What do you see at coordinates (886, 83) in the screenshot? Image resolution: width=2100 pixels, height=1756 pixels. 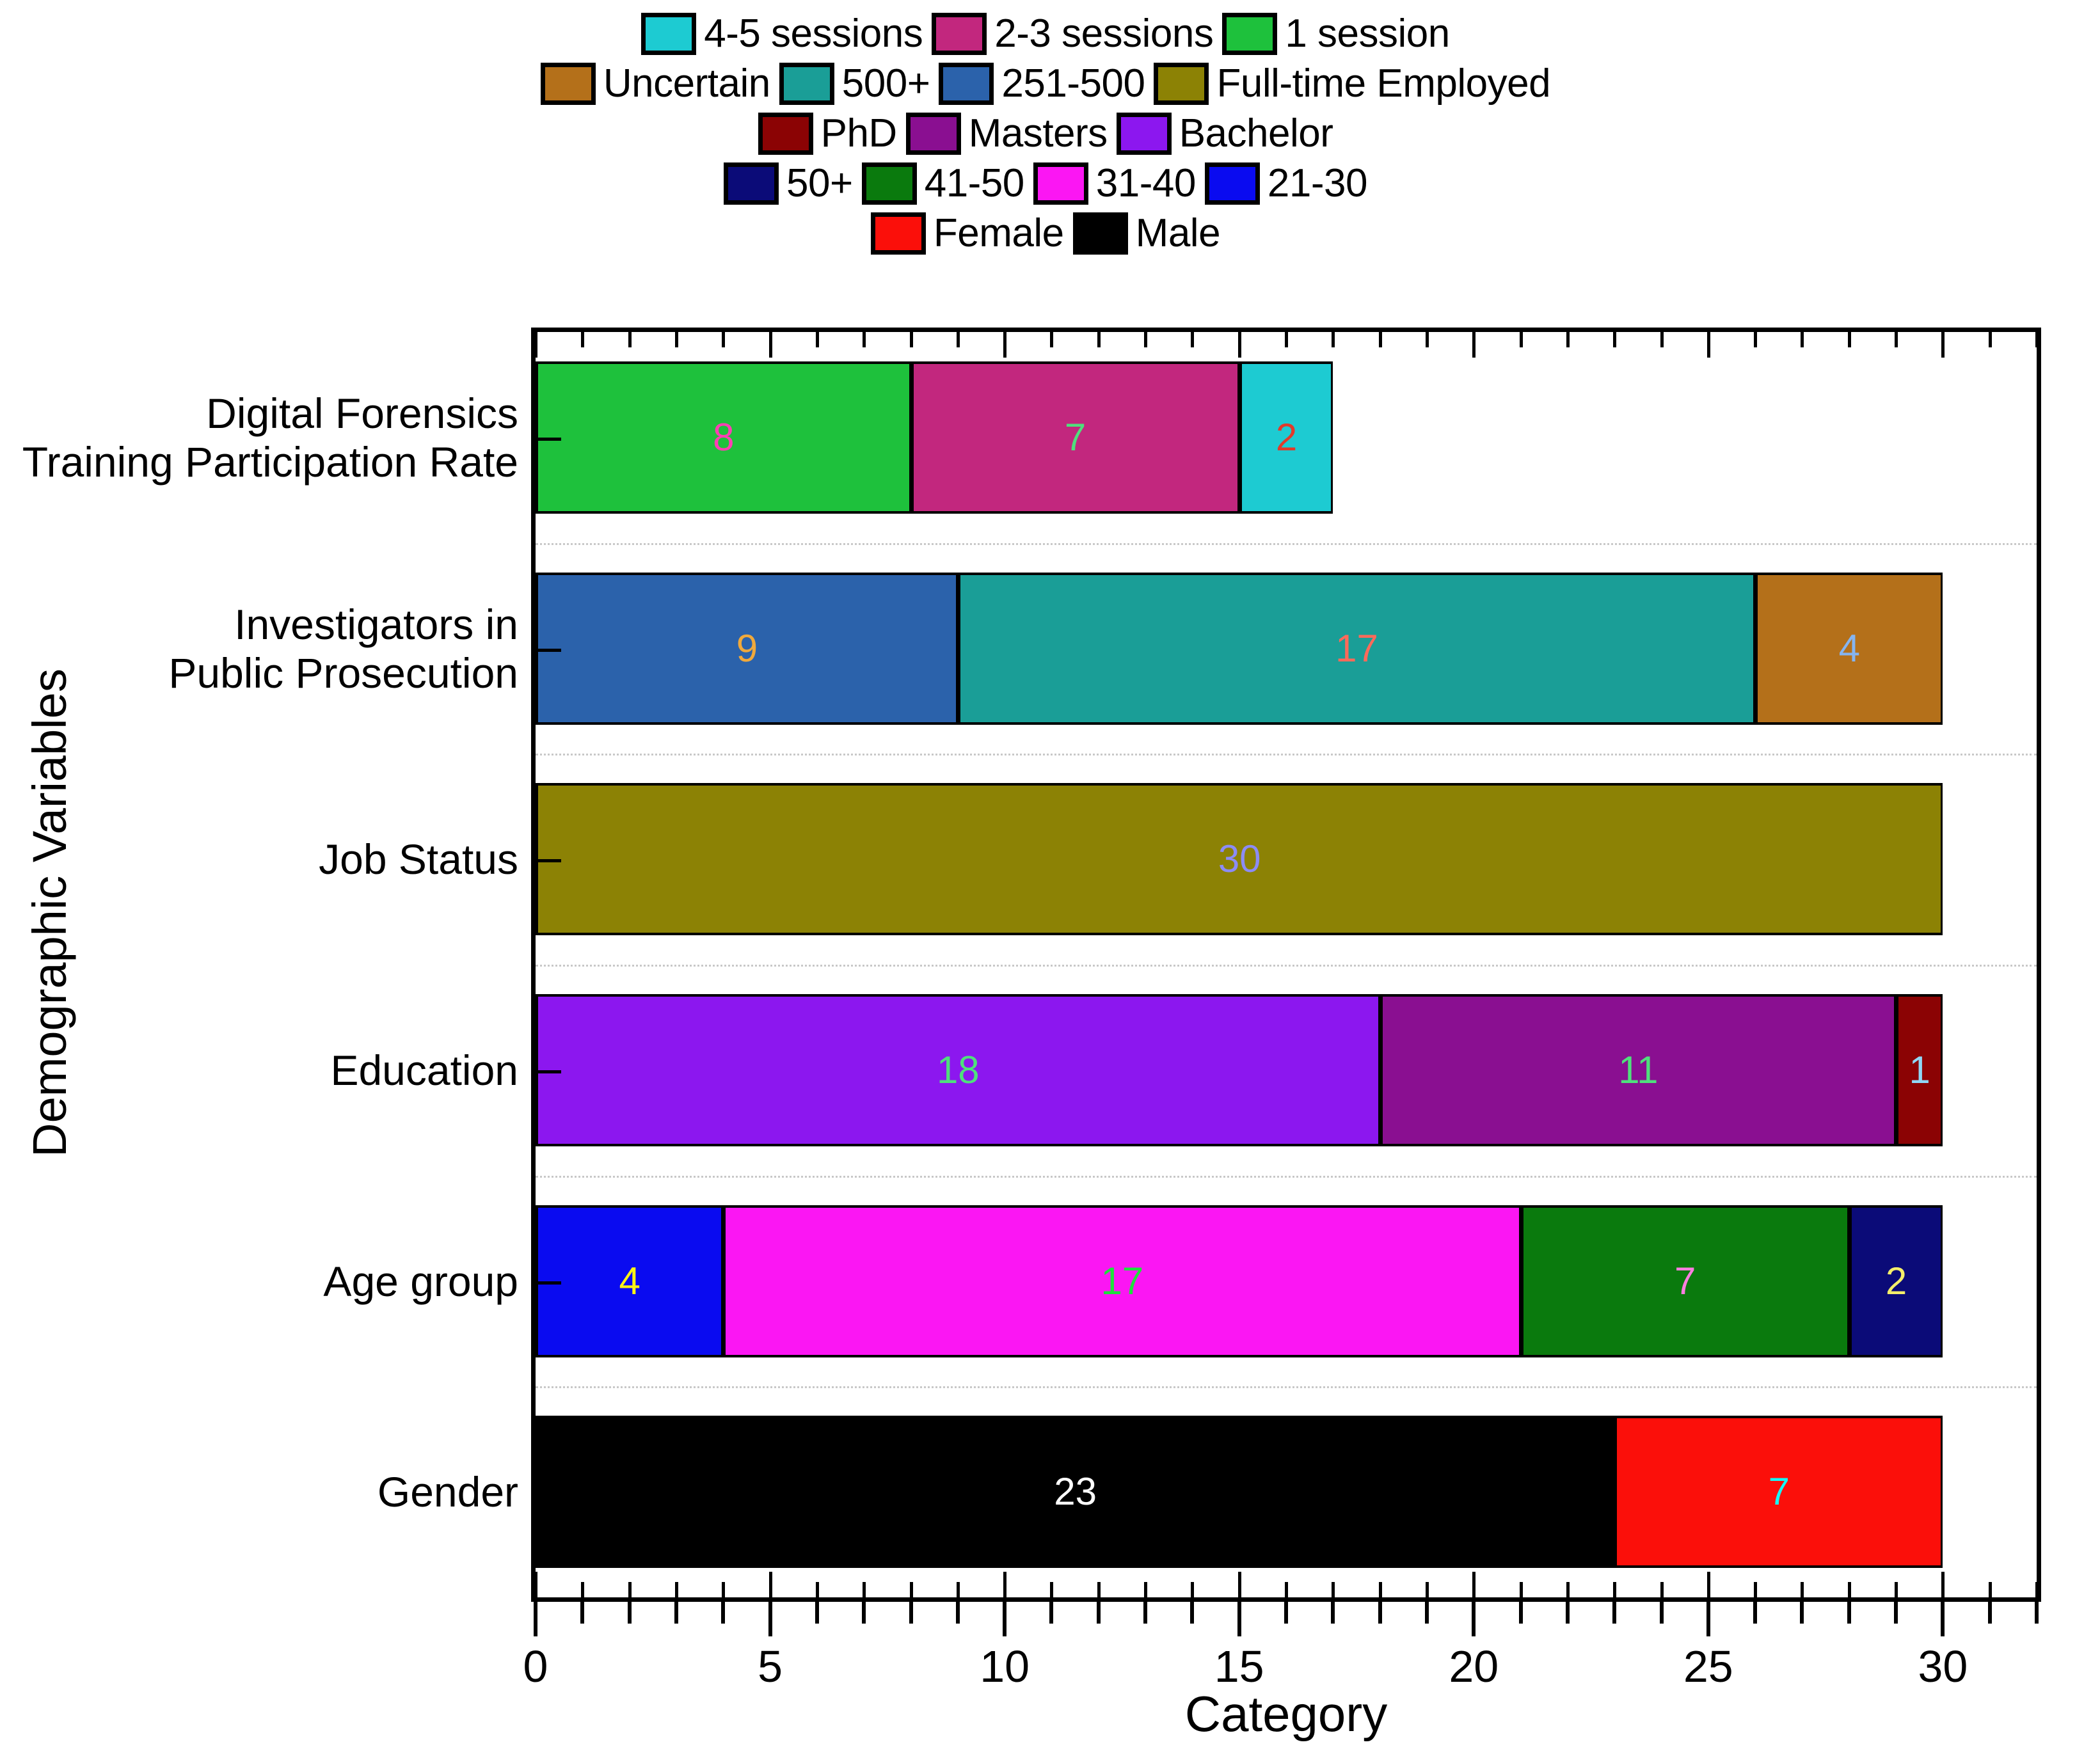 I see `legend-label: 500+` at bounding box center [886, 83].